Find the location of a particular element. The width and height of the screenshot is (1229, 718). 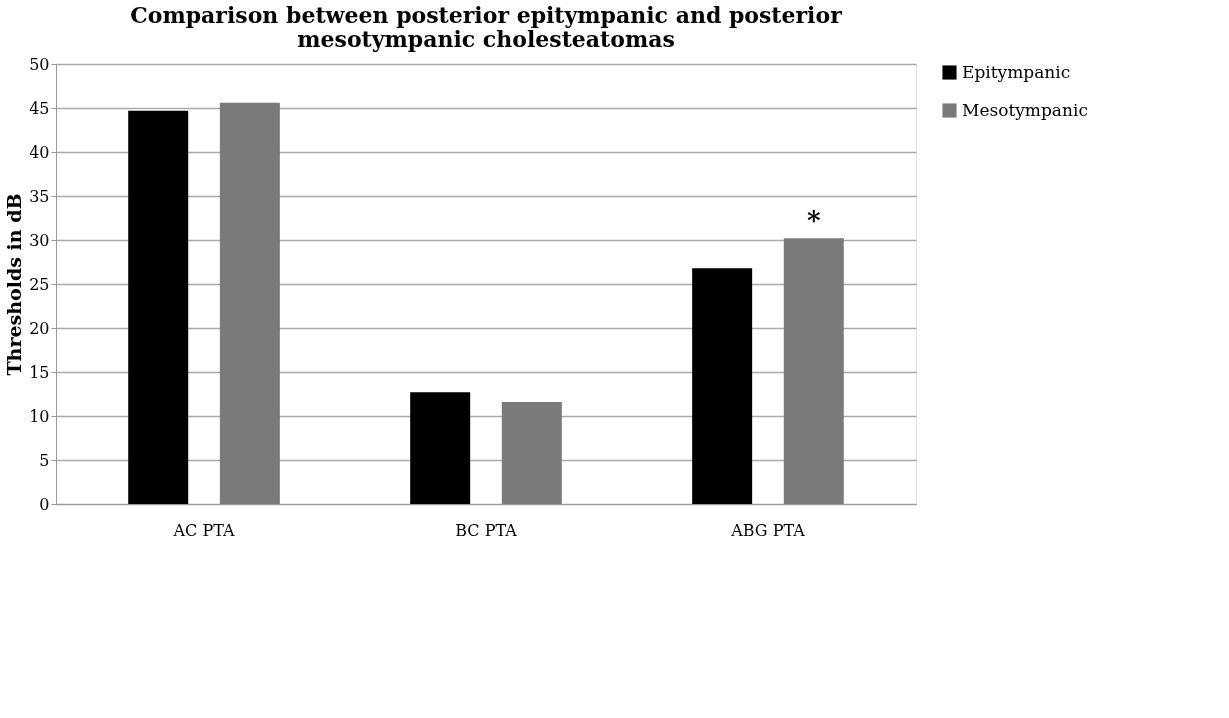

x-tick-label: BC PTA is located at coordinates (486, 530).